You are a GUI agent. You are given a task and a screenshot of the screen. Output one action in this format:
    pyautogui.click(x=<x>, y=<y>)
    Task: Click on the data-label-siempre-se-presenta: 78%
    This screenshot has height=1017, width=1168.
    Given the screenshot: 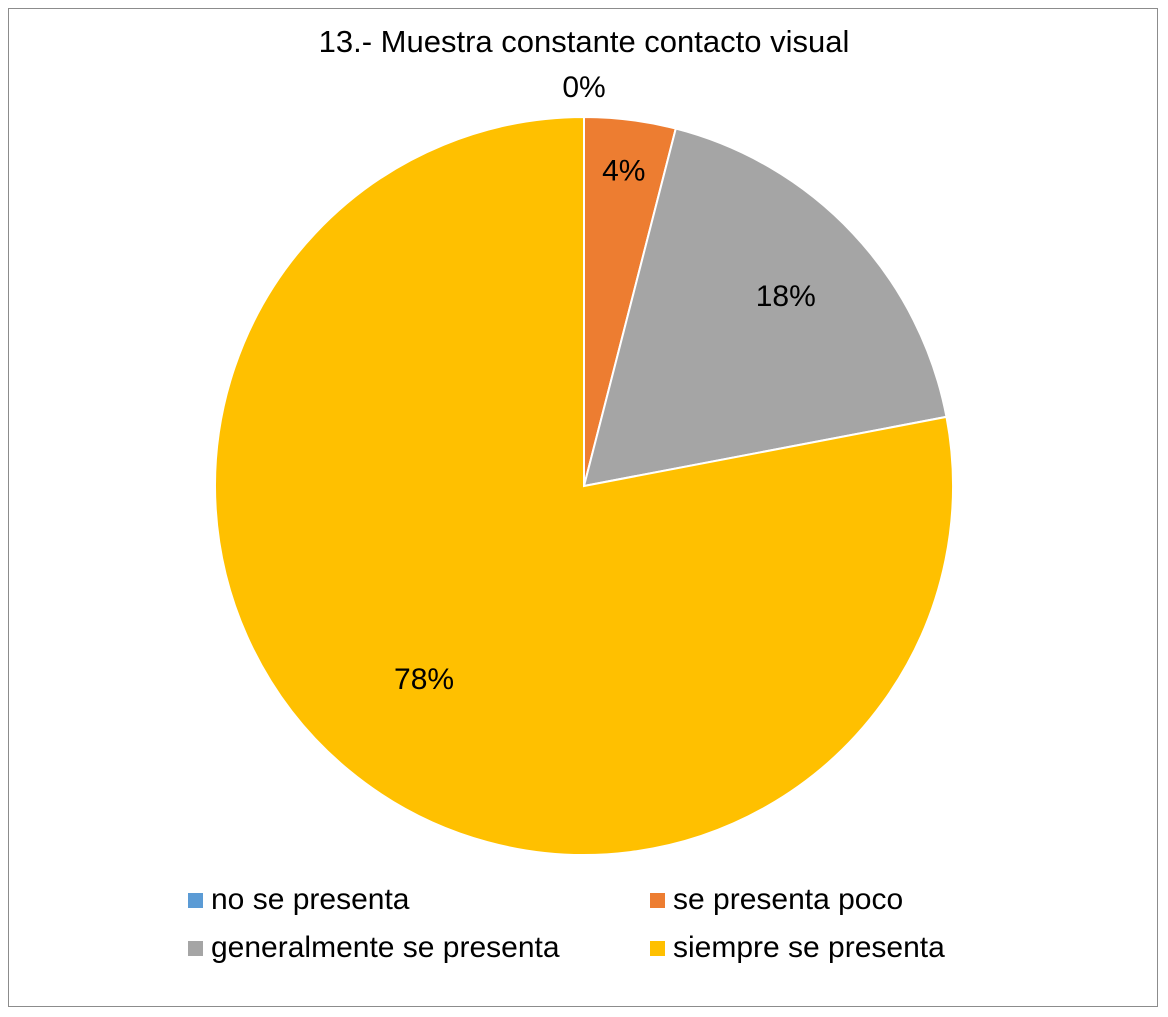 What is the action you would take?
    pyautogui.click(x=424, y=679)
    